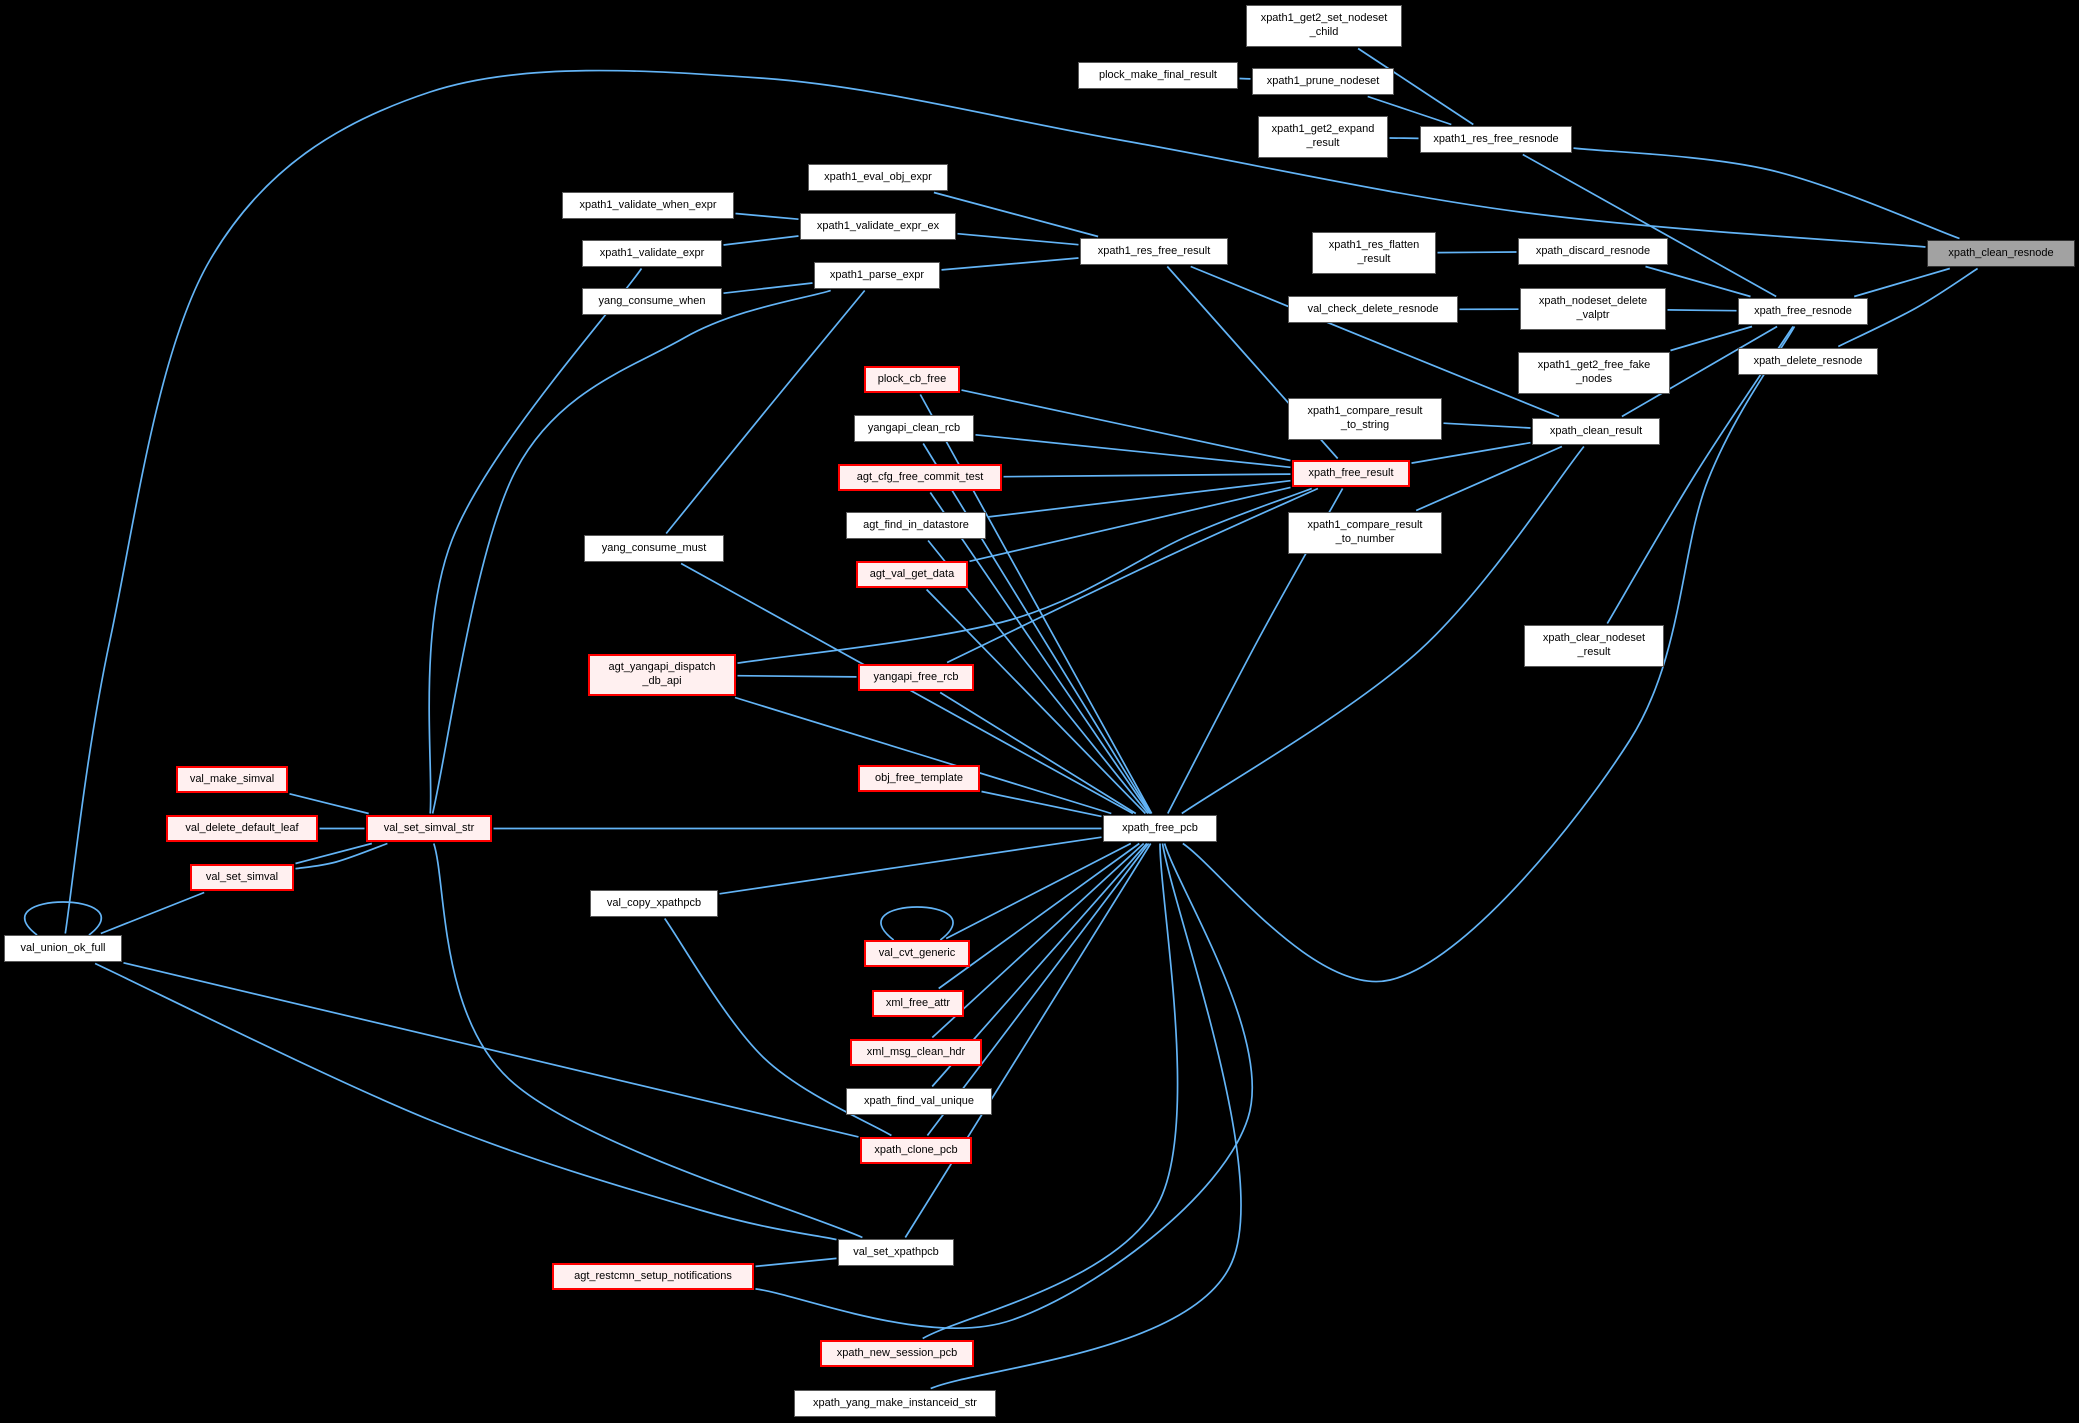 The height and width of the screenshot is (1423, 2079). What do you see at coordinates (242, 828) in the screenshot?
I see `node-val_delete_default_leaf: val_delete_default_leaf` at bounding box center [242, 828].